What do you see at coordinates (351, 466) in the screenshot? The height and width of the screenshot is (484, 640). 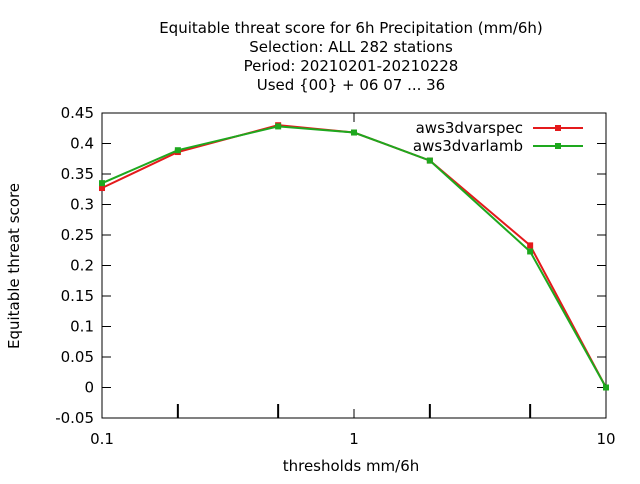 I see `x-axis-label: thresholds mm/6h` at bounding box center [351, 466].